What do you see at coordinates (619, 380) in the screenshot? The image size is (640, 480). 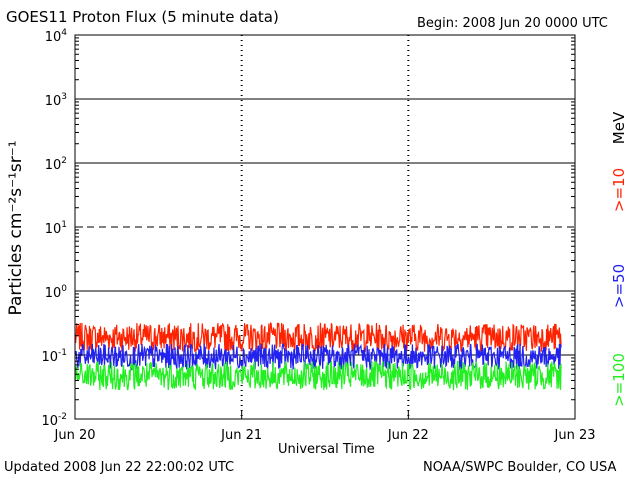 I see `legend-entry: >=100` at bounding box center [619, 380].